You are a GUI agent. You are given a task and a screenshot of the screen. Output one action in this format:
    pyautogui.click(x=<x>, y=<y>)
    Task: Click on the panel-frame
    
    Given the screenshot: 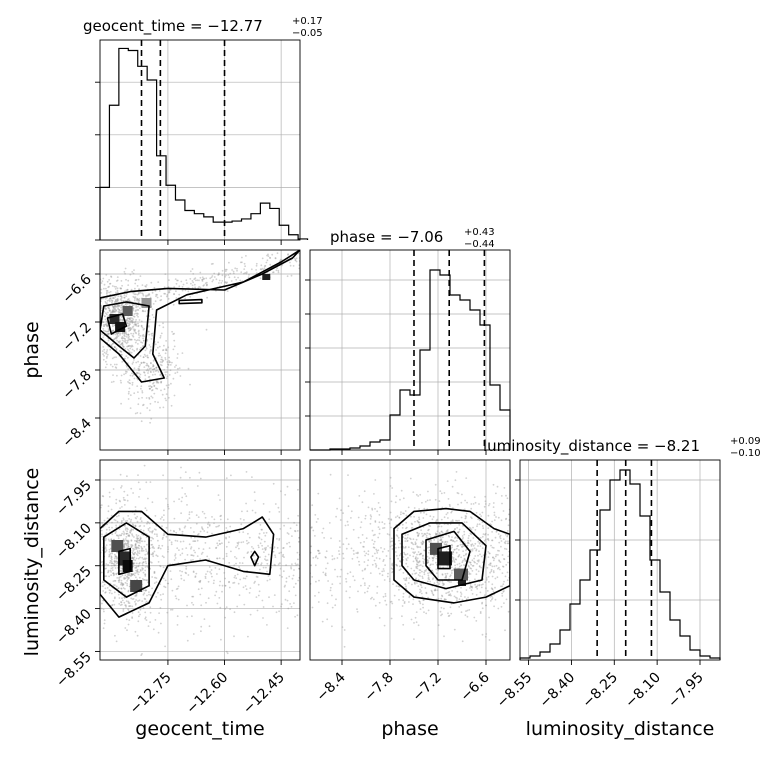 What is the action you would take?
    pyautogui.click(x=410, y=350)
    